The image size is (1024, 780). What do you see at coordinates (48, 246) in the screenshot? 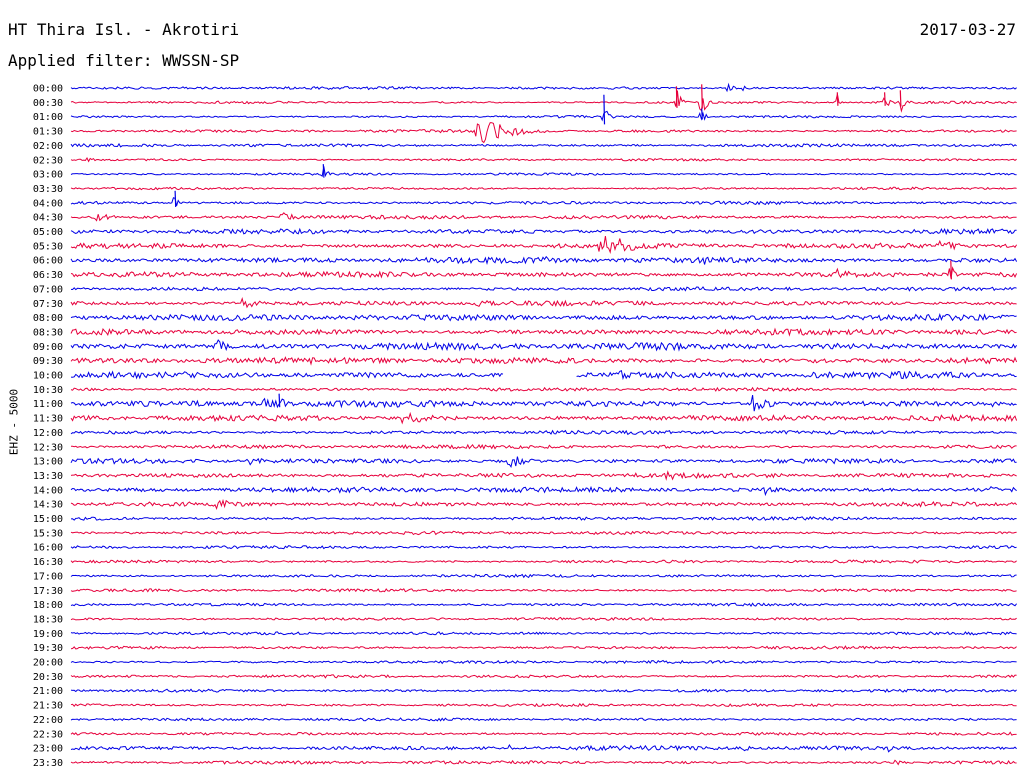
I see `time-label: 05:30` at bounding box center [48, 246].